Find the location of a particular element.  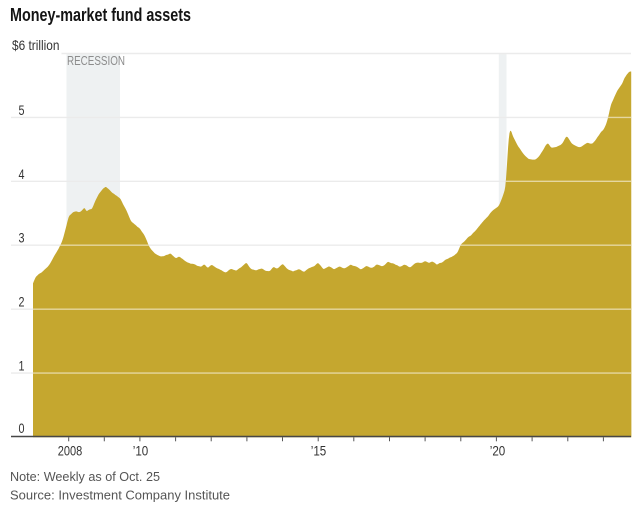

svg-text: 2 is located at coordinates (22, 302).